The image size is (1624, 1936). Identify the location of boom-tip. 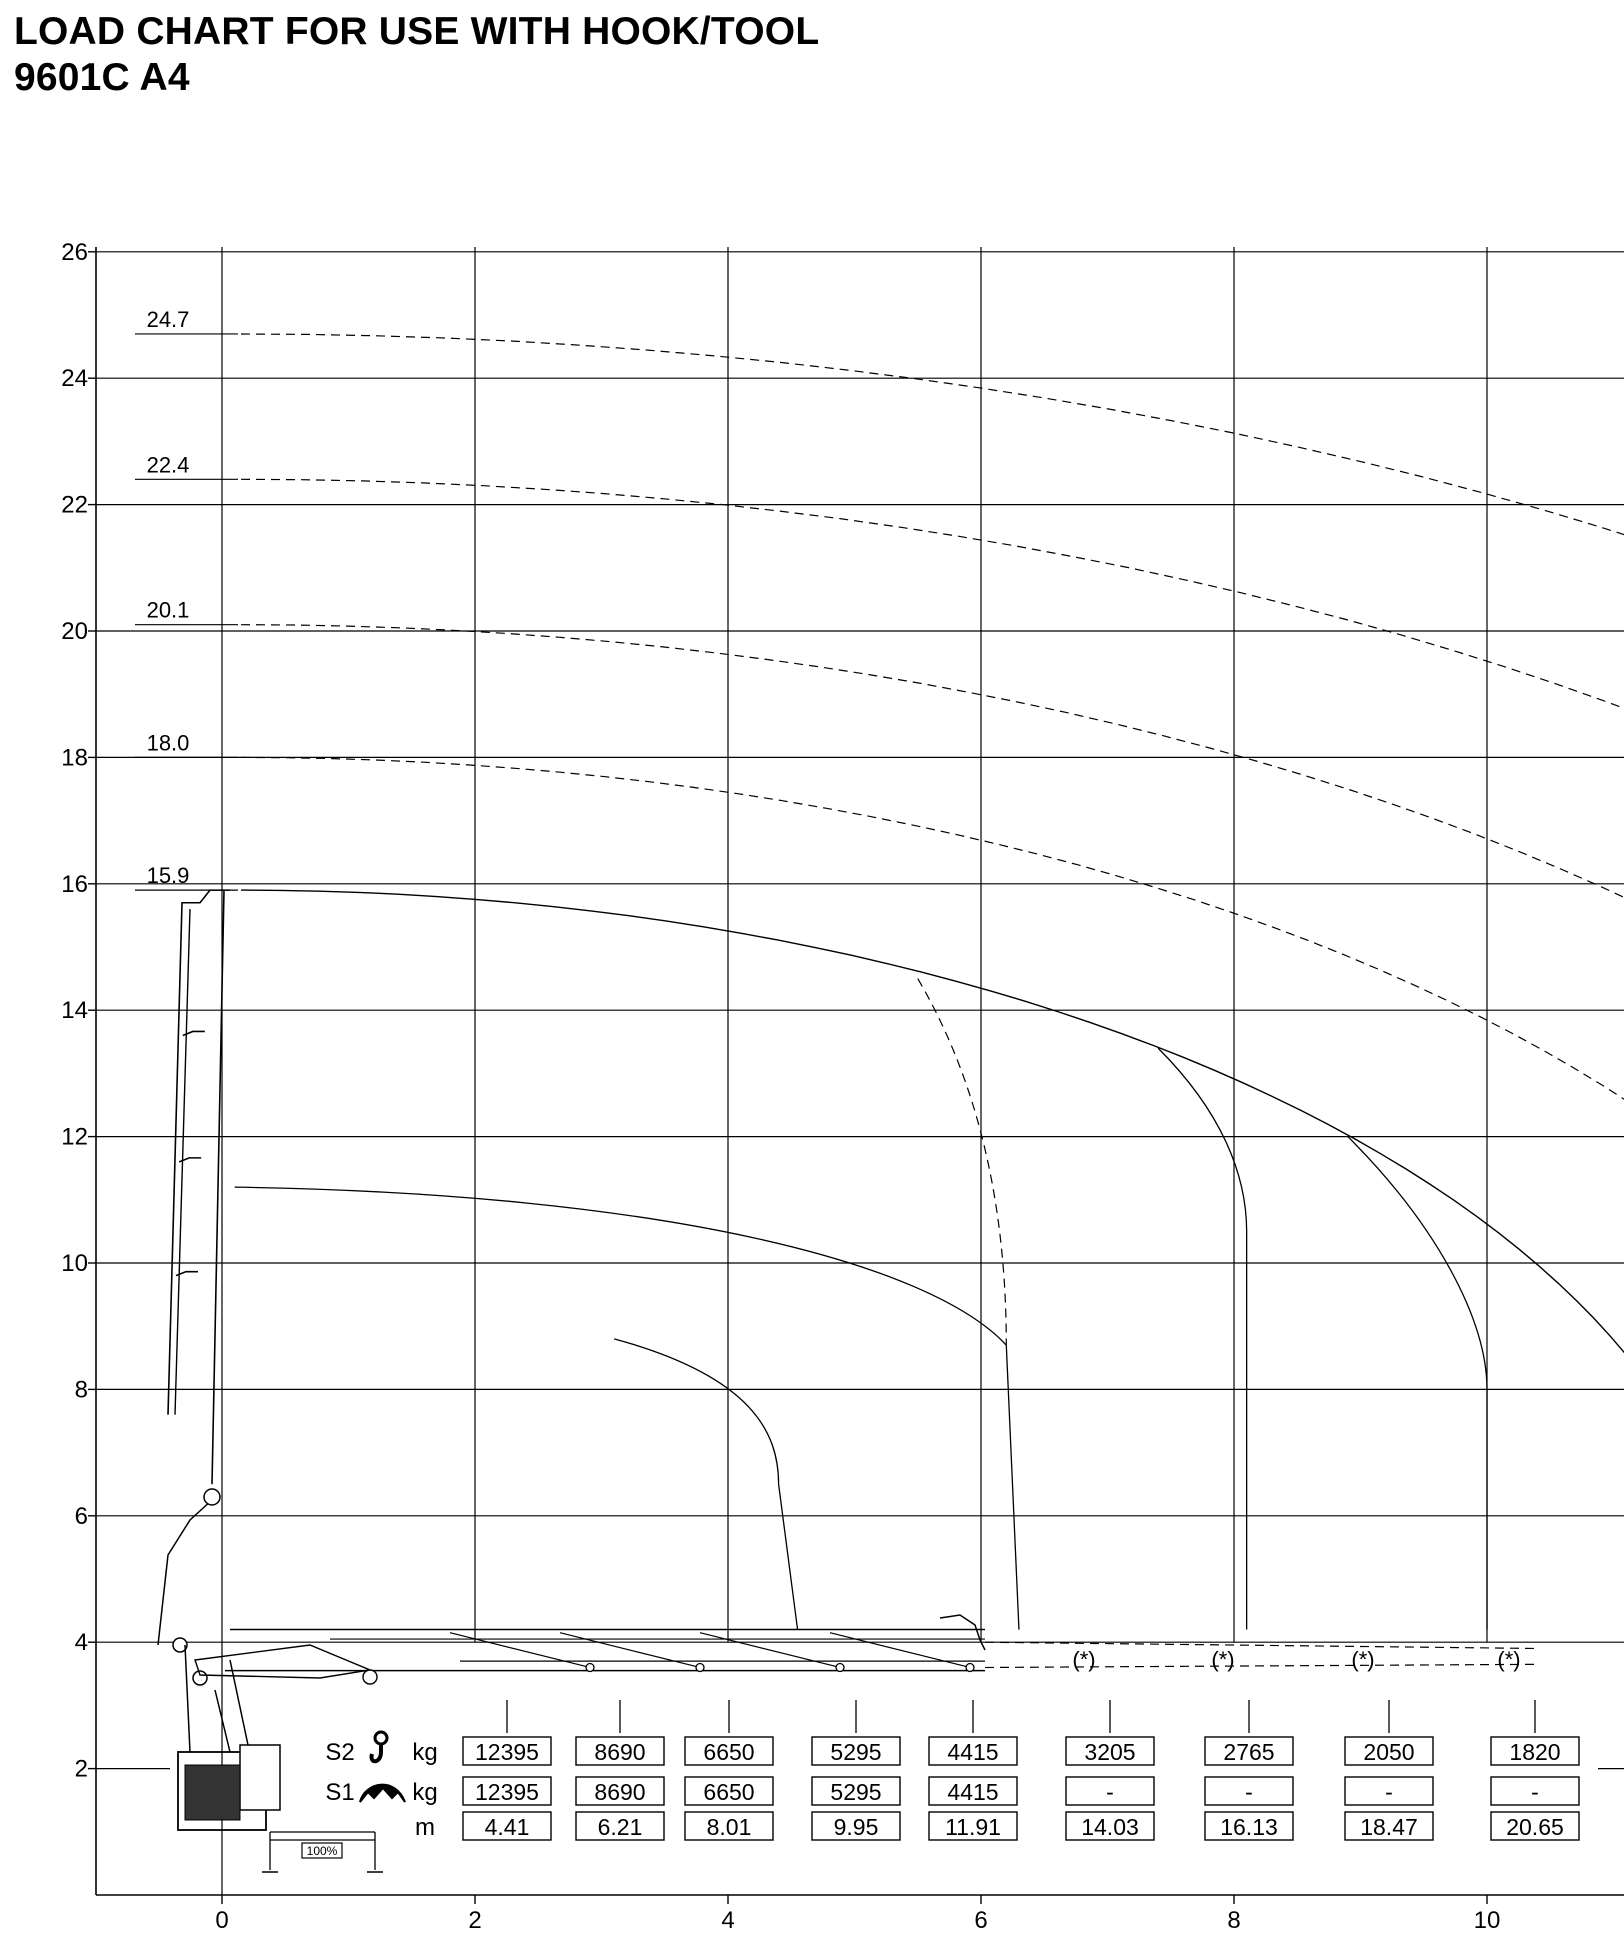
(962, 1632).